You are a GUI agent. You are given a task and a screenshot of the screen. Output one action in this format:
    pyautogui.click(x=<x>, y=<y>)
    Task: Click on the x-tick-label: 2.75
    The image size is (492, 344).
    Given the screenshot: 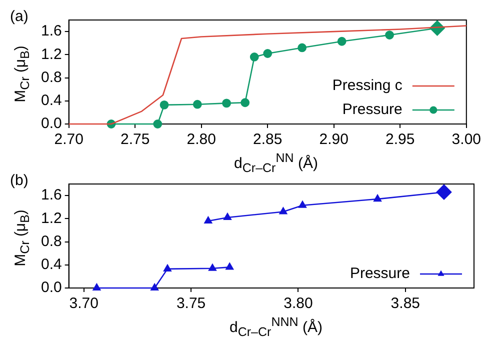 What is the action you would take?
    pyautogui.click(x=135, y=139)
    